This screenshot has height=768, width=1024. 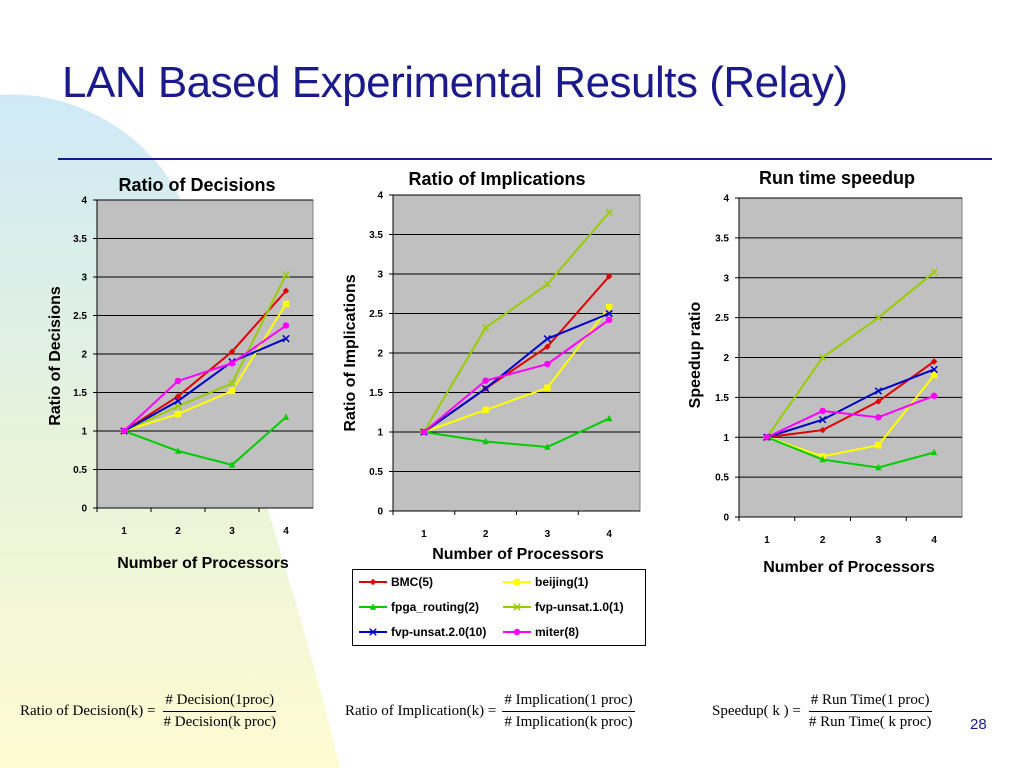 What do you see at coordinates (455, 82) in the screenshot?
I see `slide-title: LAN Based Experimental Results (Relay)` at bounding box center [455, 82].